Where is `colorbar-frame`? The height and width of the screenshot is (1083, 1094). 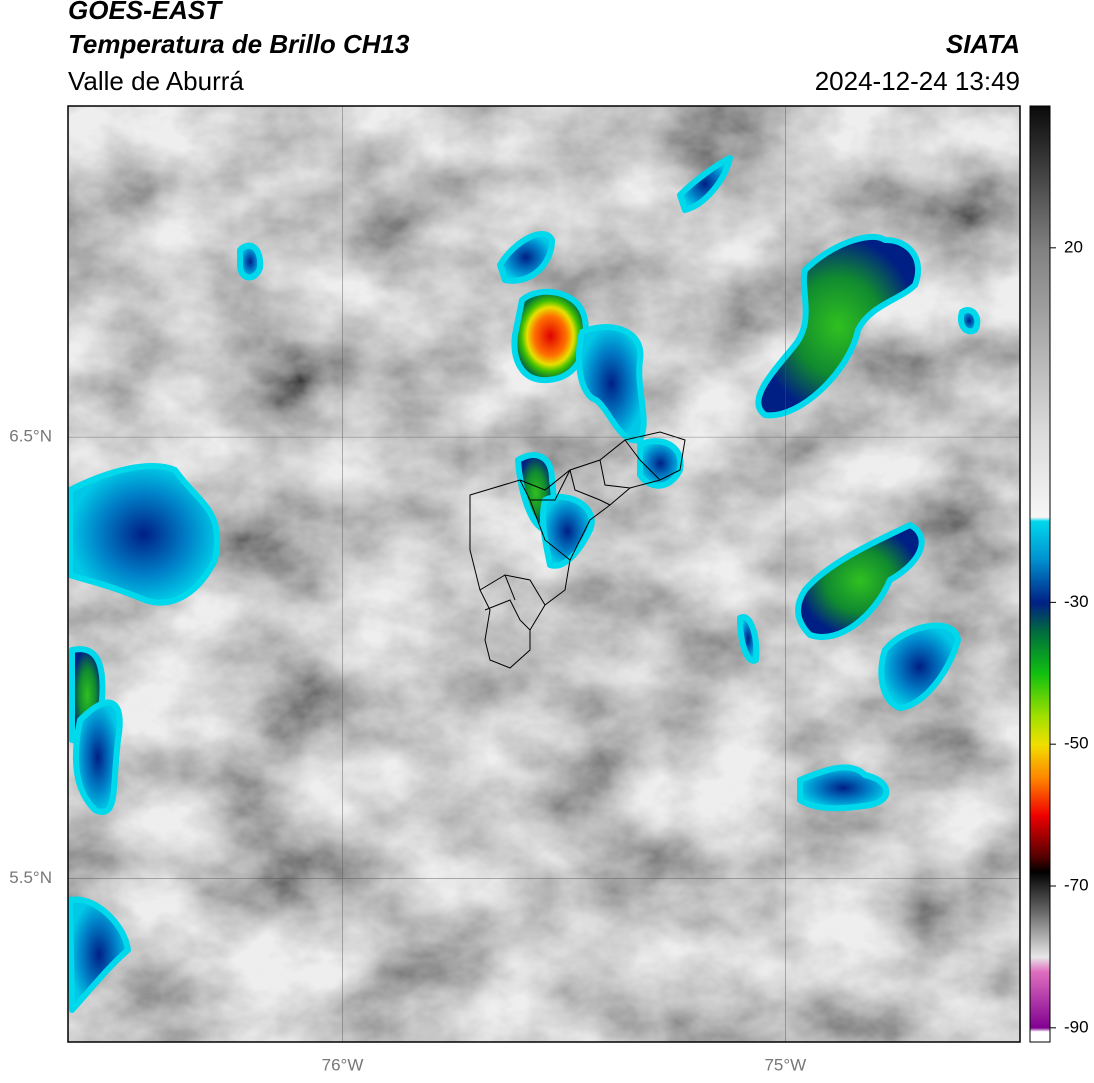 colorbar-frame is located at coordinates (1040, 574).